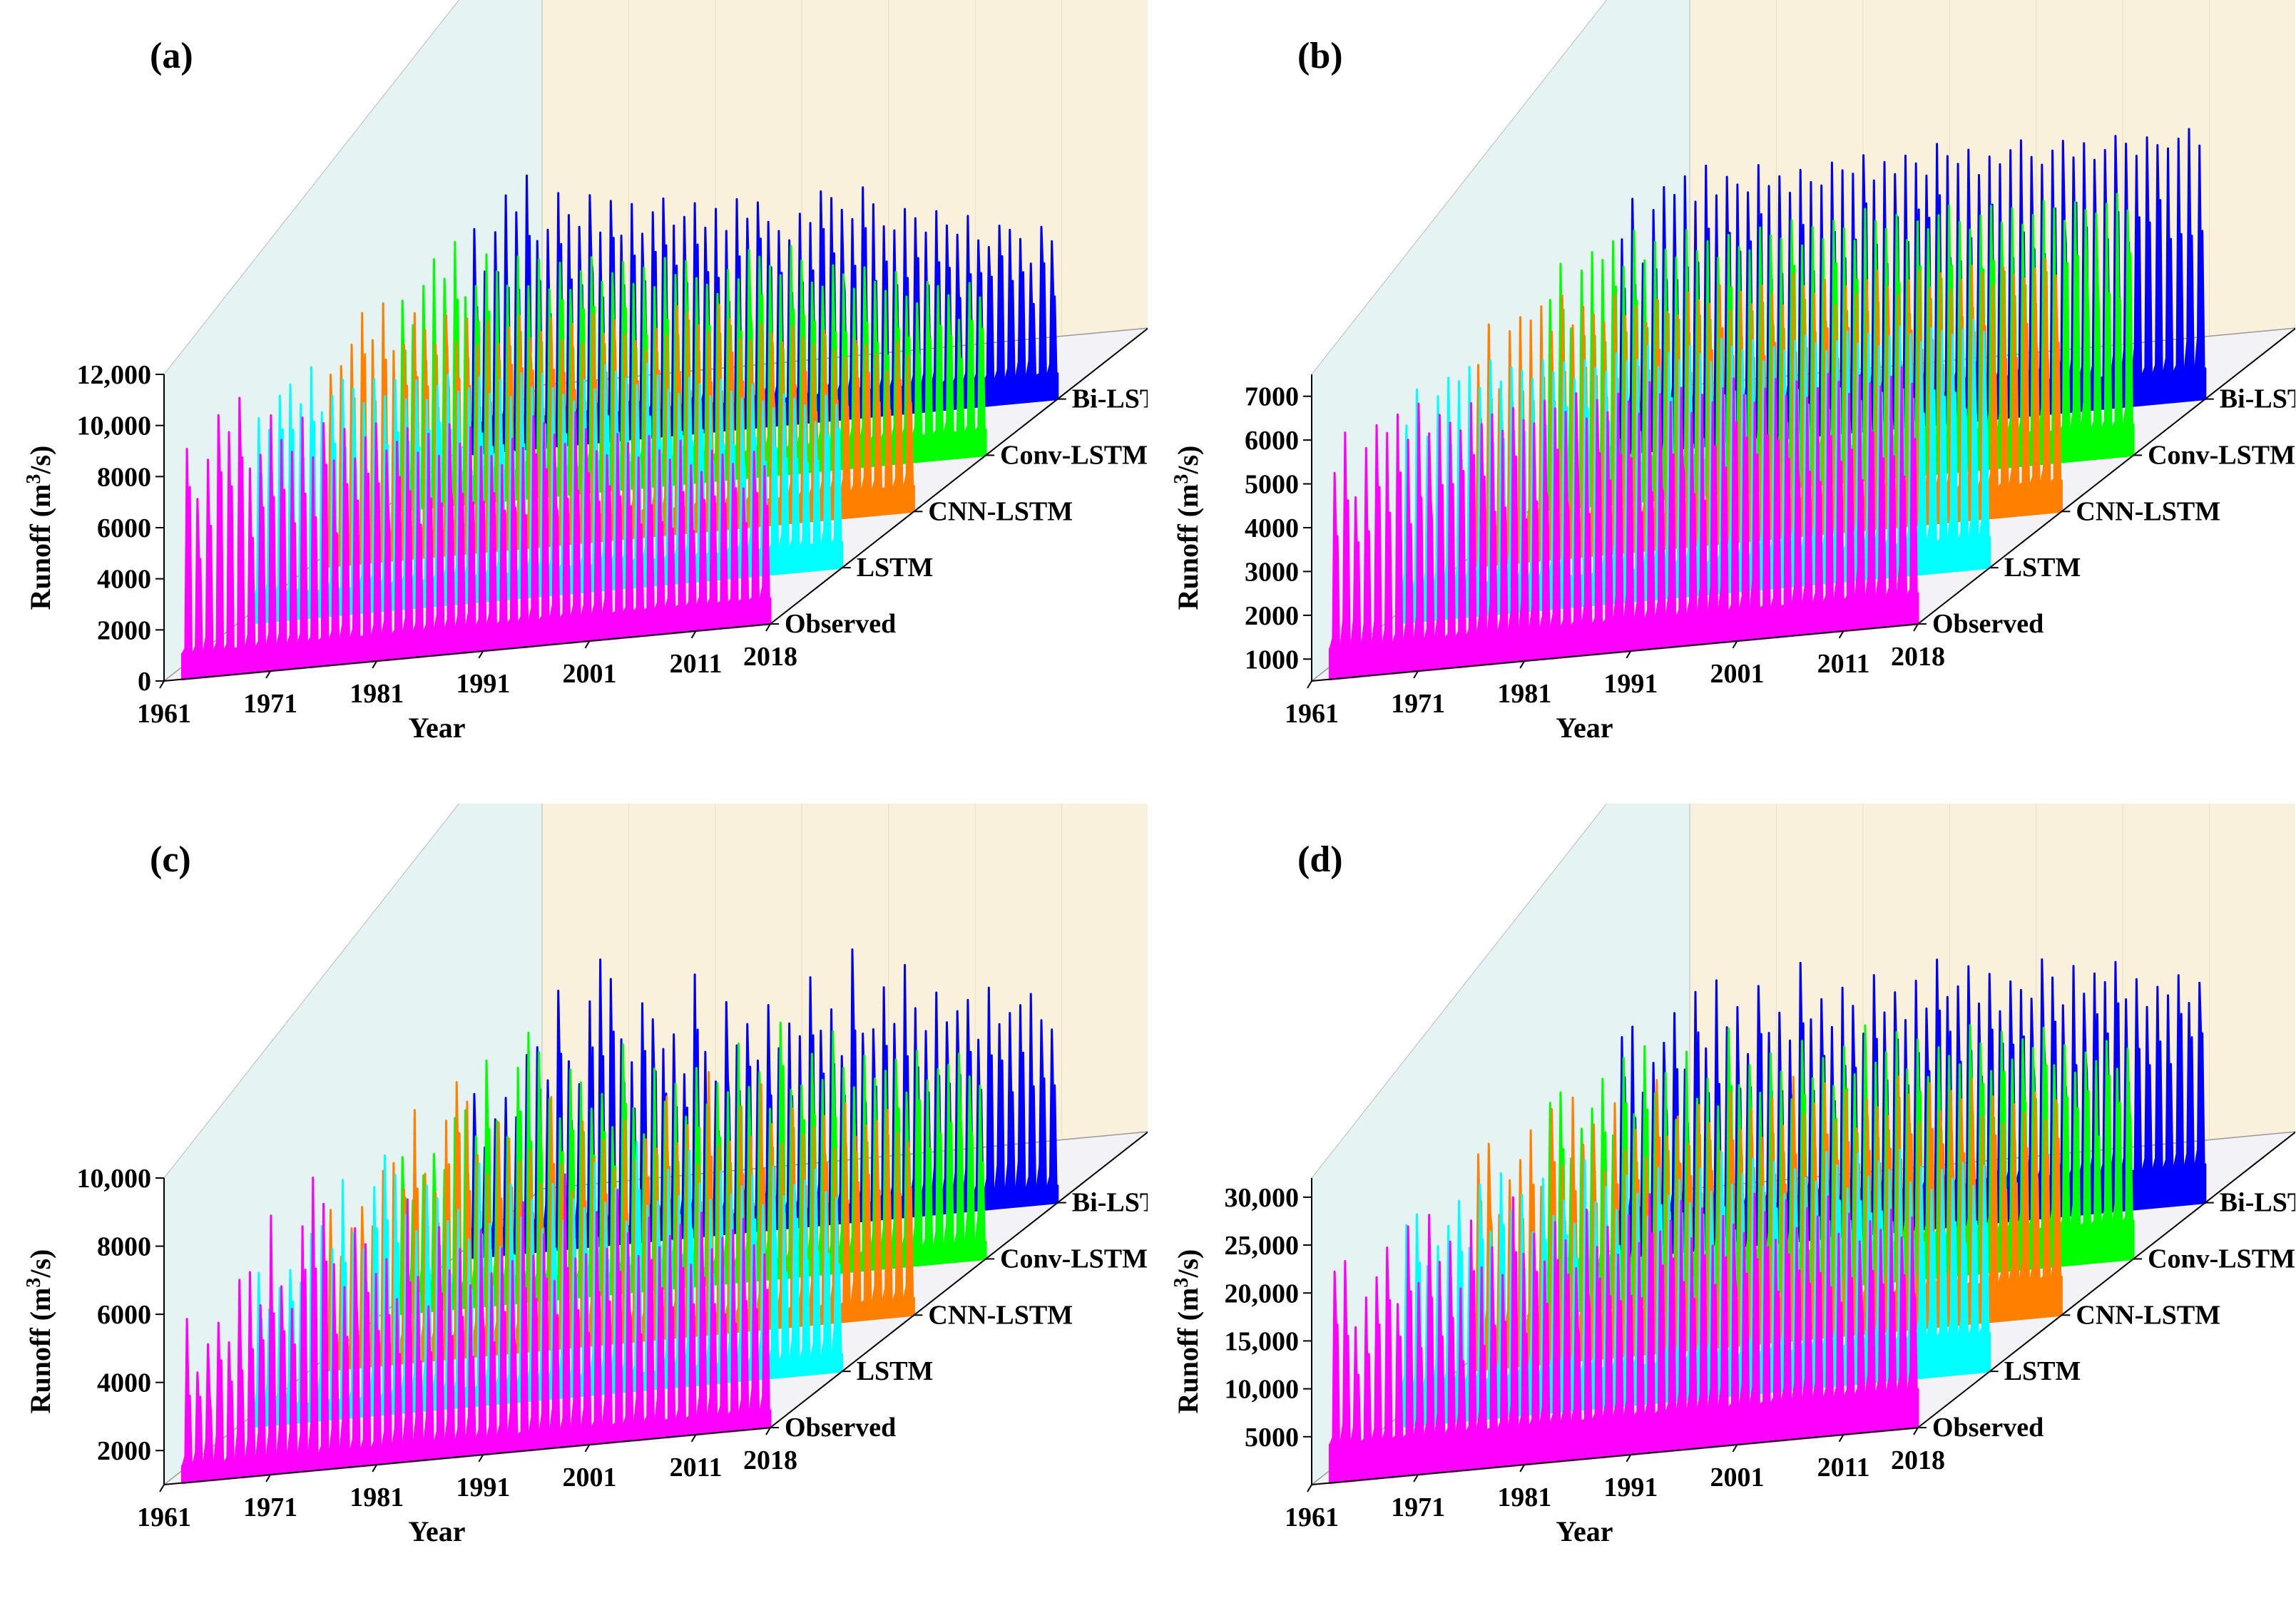 This screenshot has width=2296, height=1608. I want to click on y-tick-label: 8000, so click(124, 1247).